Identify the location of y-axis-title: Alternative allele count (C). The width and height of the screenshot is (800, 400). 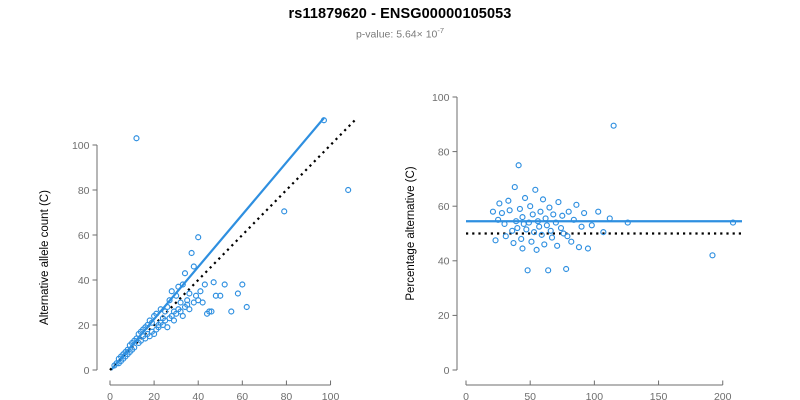
(45, 257).